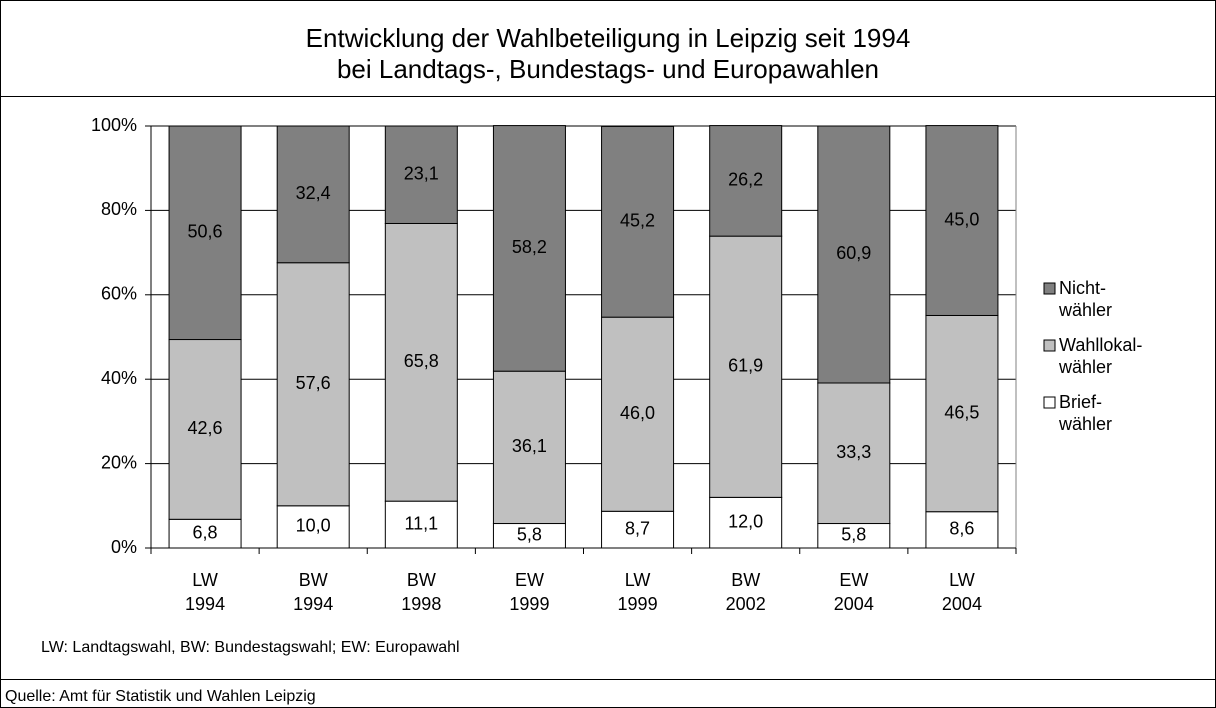 The width and height of the screenshot is (1216, 708). I want to click on value-label: 8,6, so click(961, 529).